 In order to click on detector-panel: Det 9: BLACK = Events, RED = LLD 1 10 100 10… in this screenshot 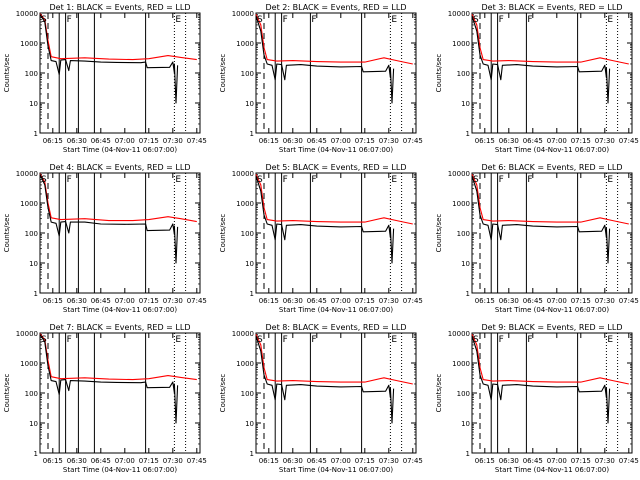, I will do `click(537, 398)`.